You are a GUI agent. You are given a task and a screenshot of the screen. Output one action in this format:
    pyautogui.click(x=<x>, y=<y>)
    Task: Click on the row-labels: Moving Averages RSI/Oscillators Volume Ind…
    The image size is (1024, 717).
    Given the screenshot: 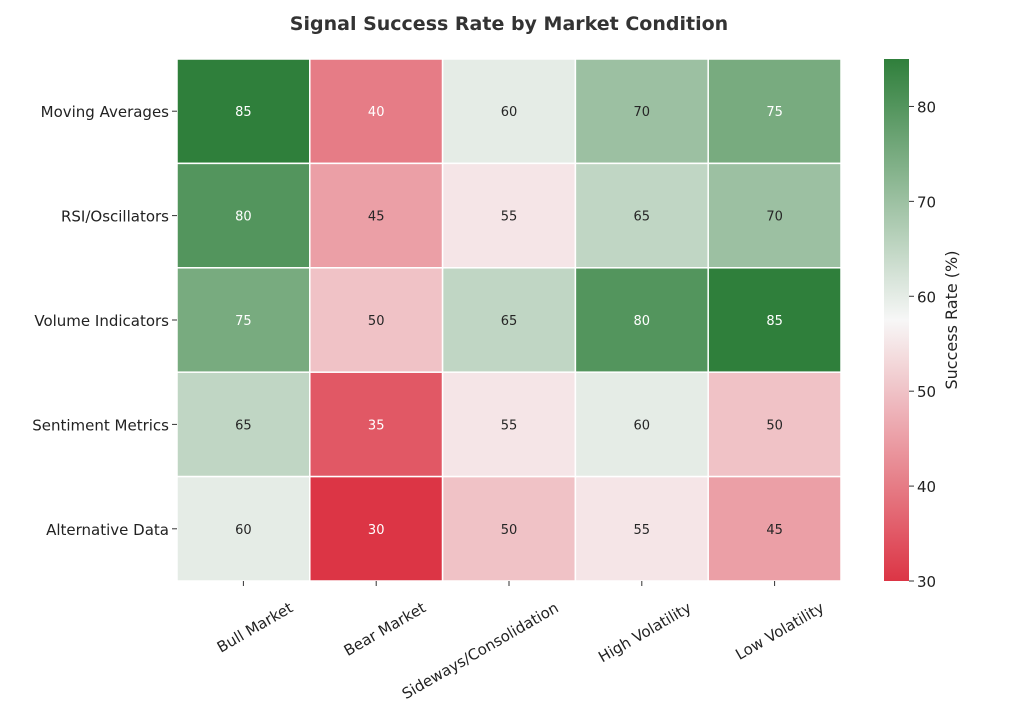 What is the action you would take?
    pyautogui.click(x=104, y=321)
    